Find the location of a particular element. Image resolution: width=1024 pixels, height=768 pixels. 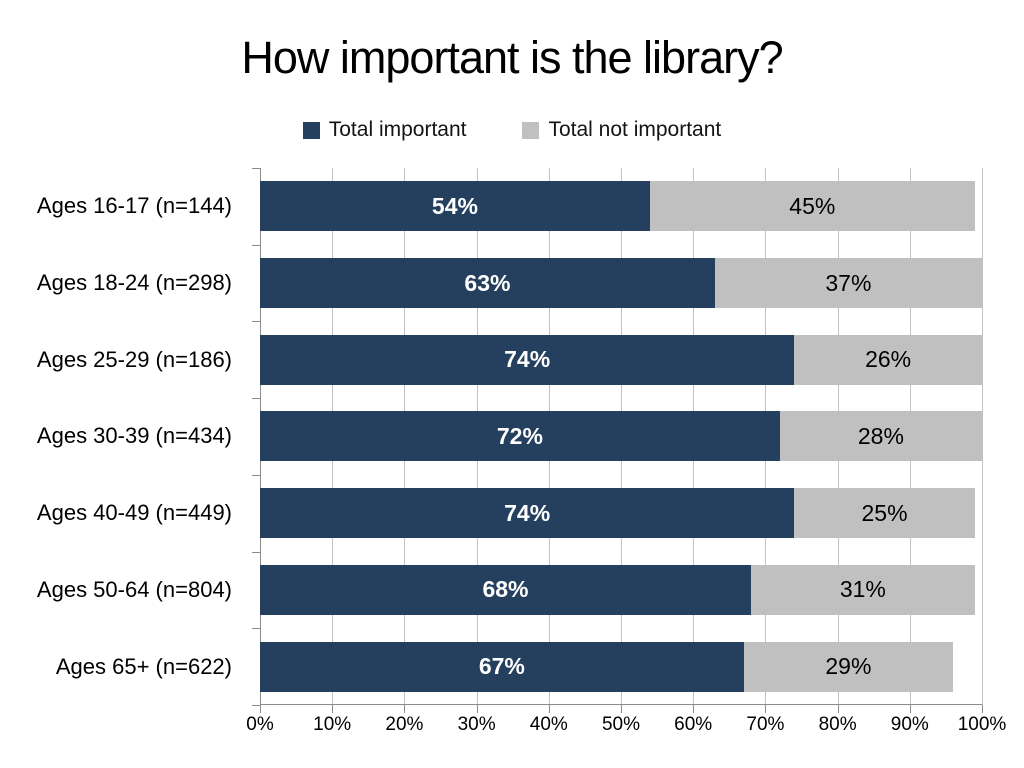

x-axis-tick-label: 50% is located at coordinates (621, 724).